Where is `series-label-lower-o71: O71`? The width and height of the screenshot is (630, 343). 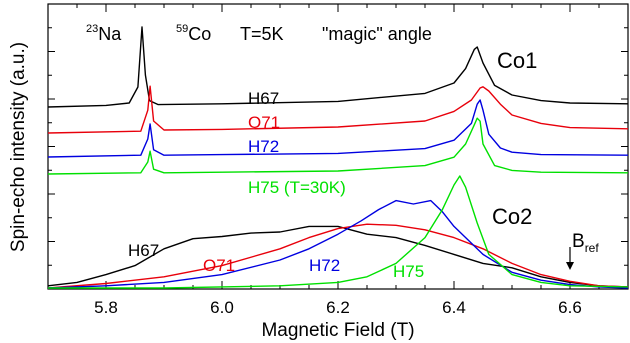 series-label-lower-o71: O71 is located at coordinates (219, 265).